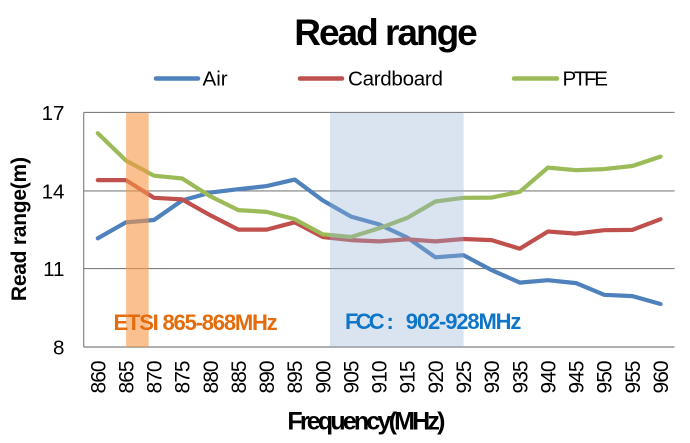  What do you see at coordinates (661, 377) in the screenshot?
I see `svg-text: 960` at bounding box center [661, 377].